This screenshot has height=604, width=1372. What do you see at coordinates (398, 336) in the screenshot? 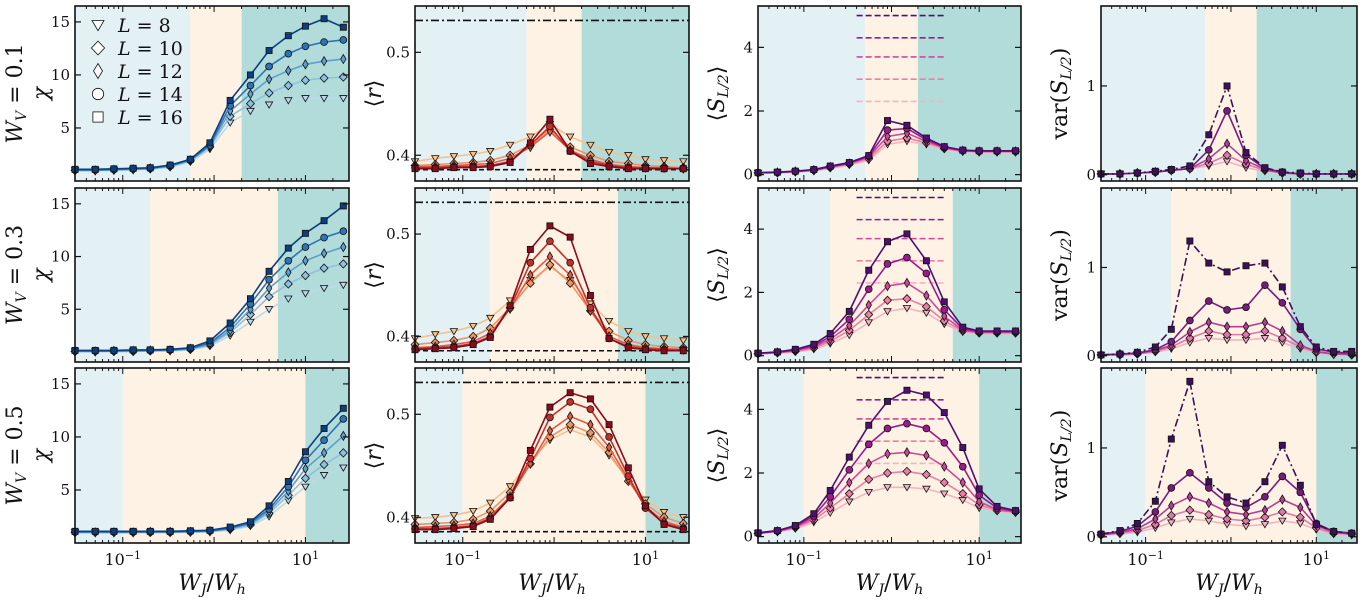
I see `y-tick-label: 0.4` at bounding box center [398, 336].